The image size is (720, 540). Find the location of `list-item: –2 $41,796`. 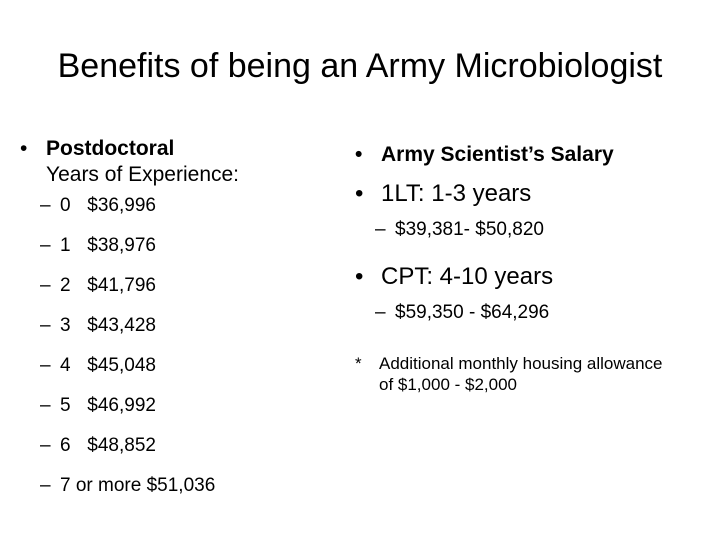

list-item: –2 $41,796 is located at coordinates (180, 286).